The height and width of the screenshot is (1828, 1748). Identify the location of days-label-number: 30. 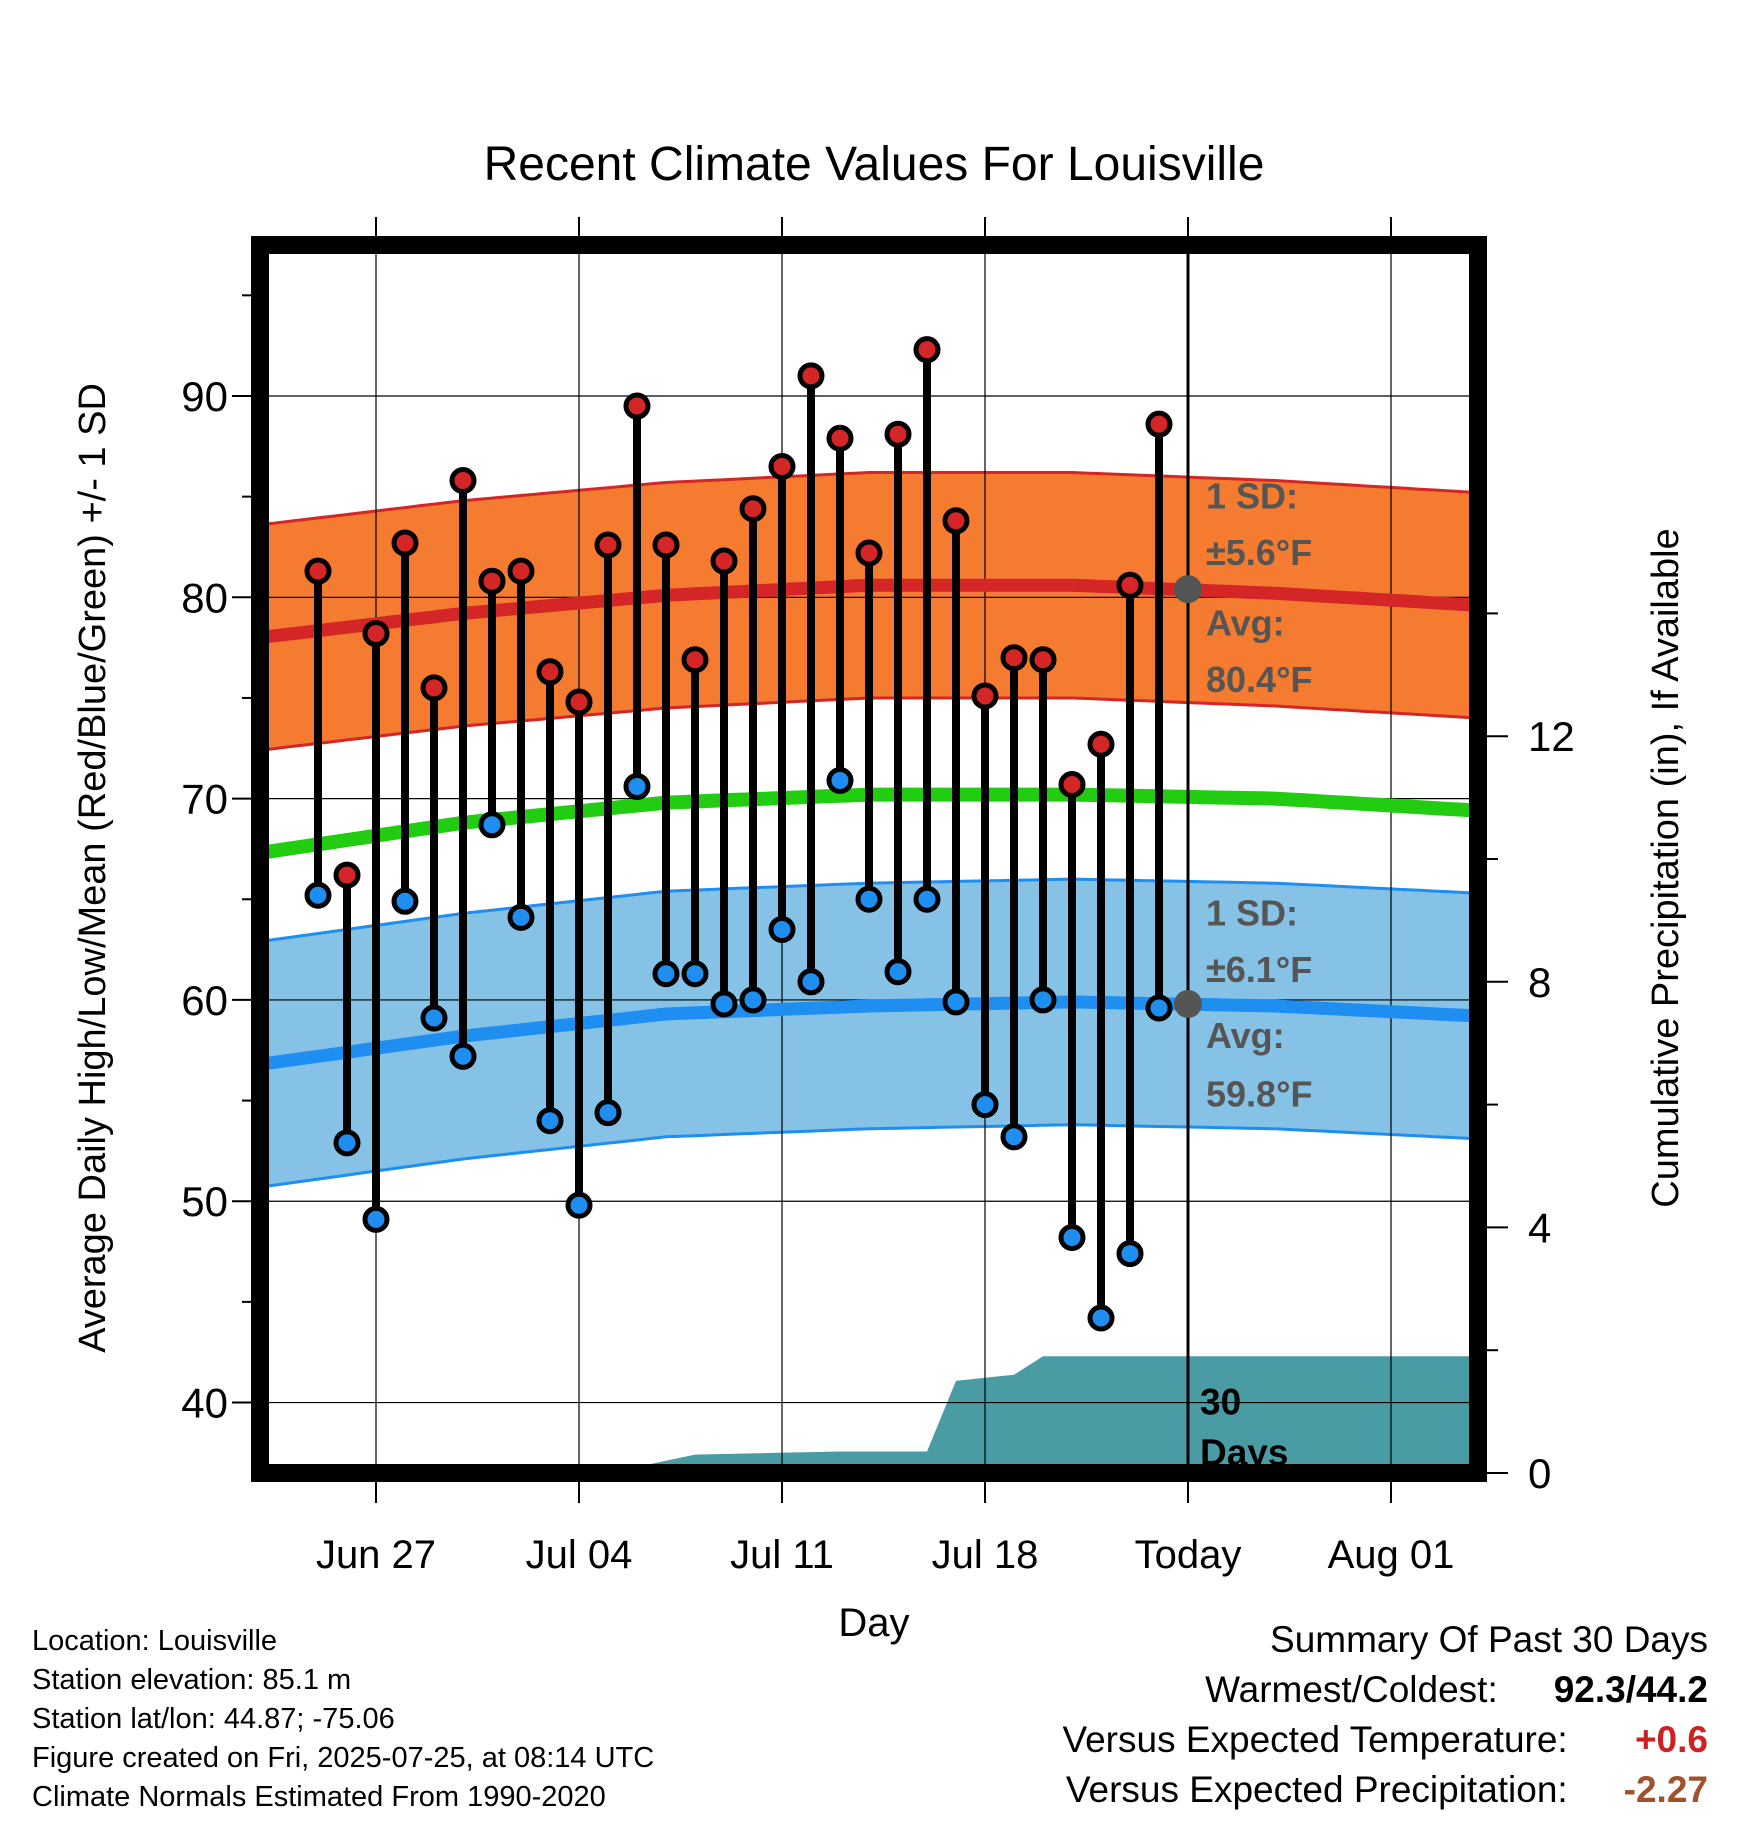
(1220, 1402).